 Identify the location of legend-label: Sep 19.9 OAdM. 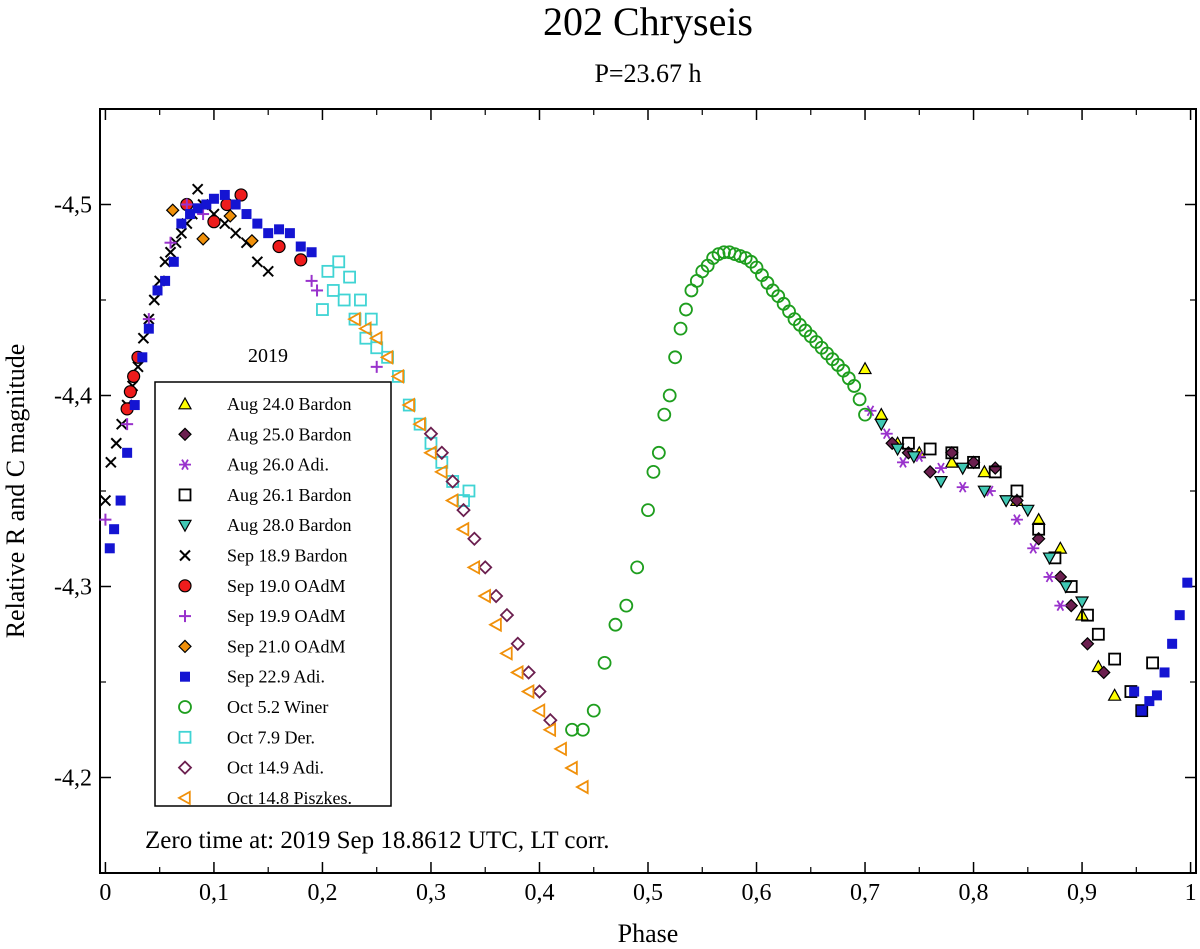
(286, 616).